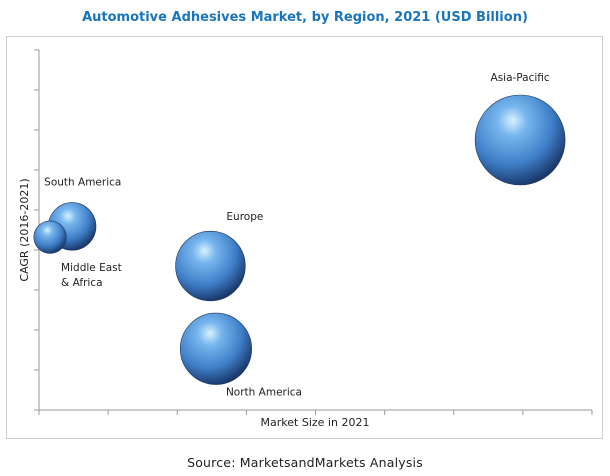  What do you see at coordinates (315, 422) in the screenshot?
I see `x-axis-label: Market Size in 2021` at bounding box center [315, 422].